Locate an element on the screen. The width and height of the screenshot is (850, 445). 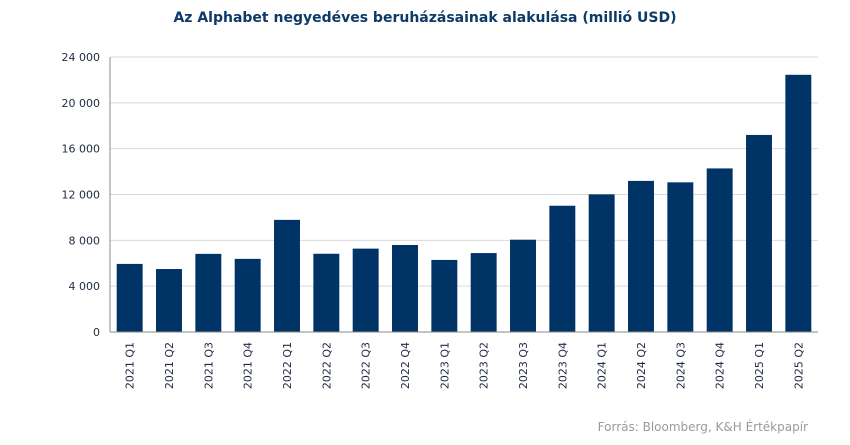
x-tick-label: 2022 Q2 is located at coordinates (326, 365).